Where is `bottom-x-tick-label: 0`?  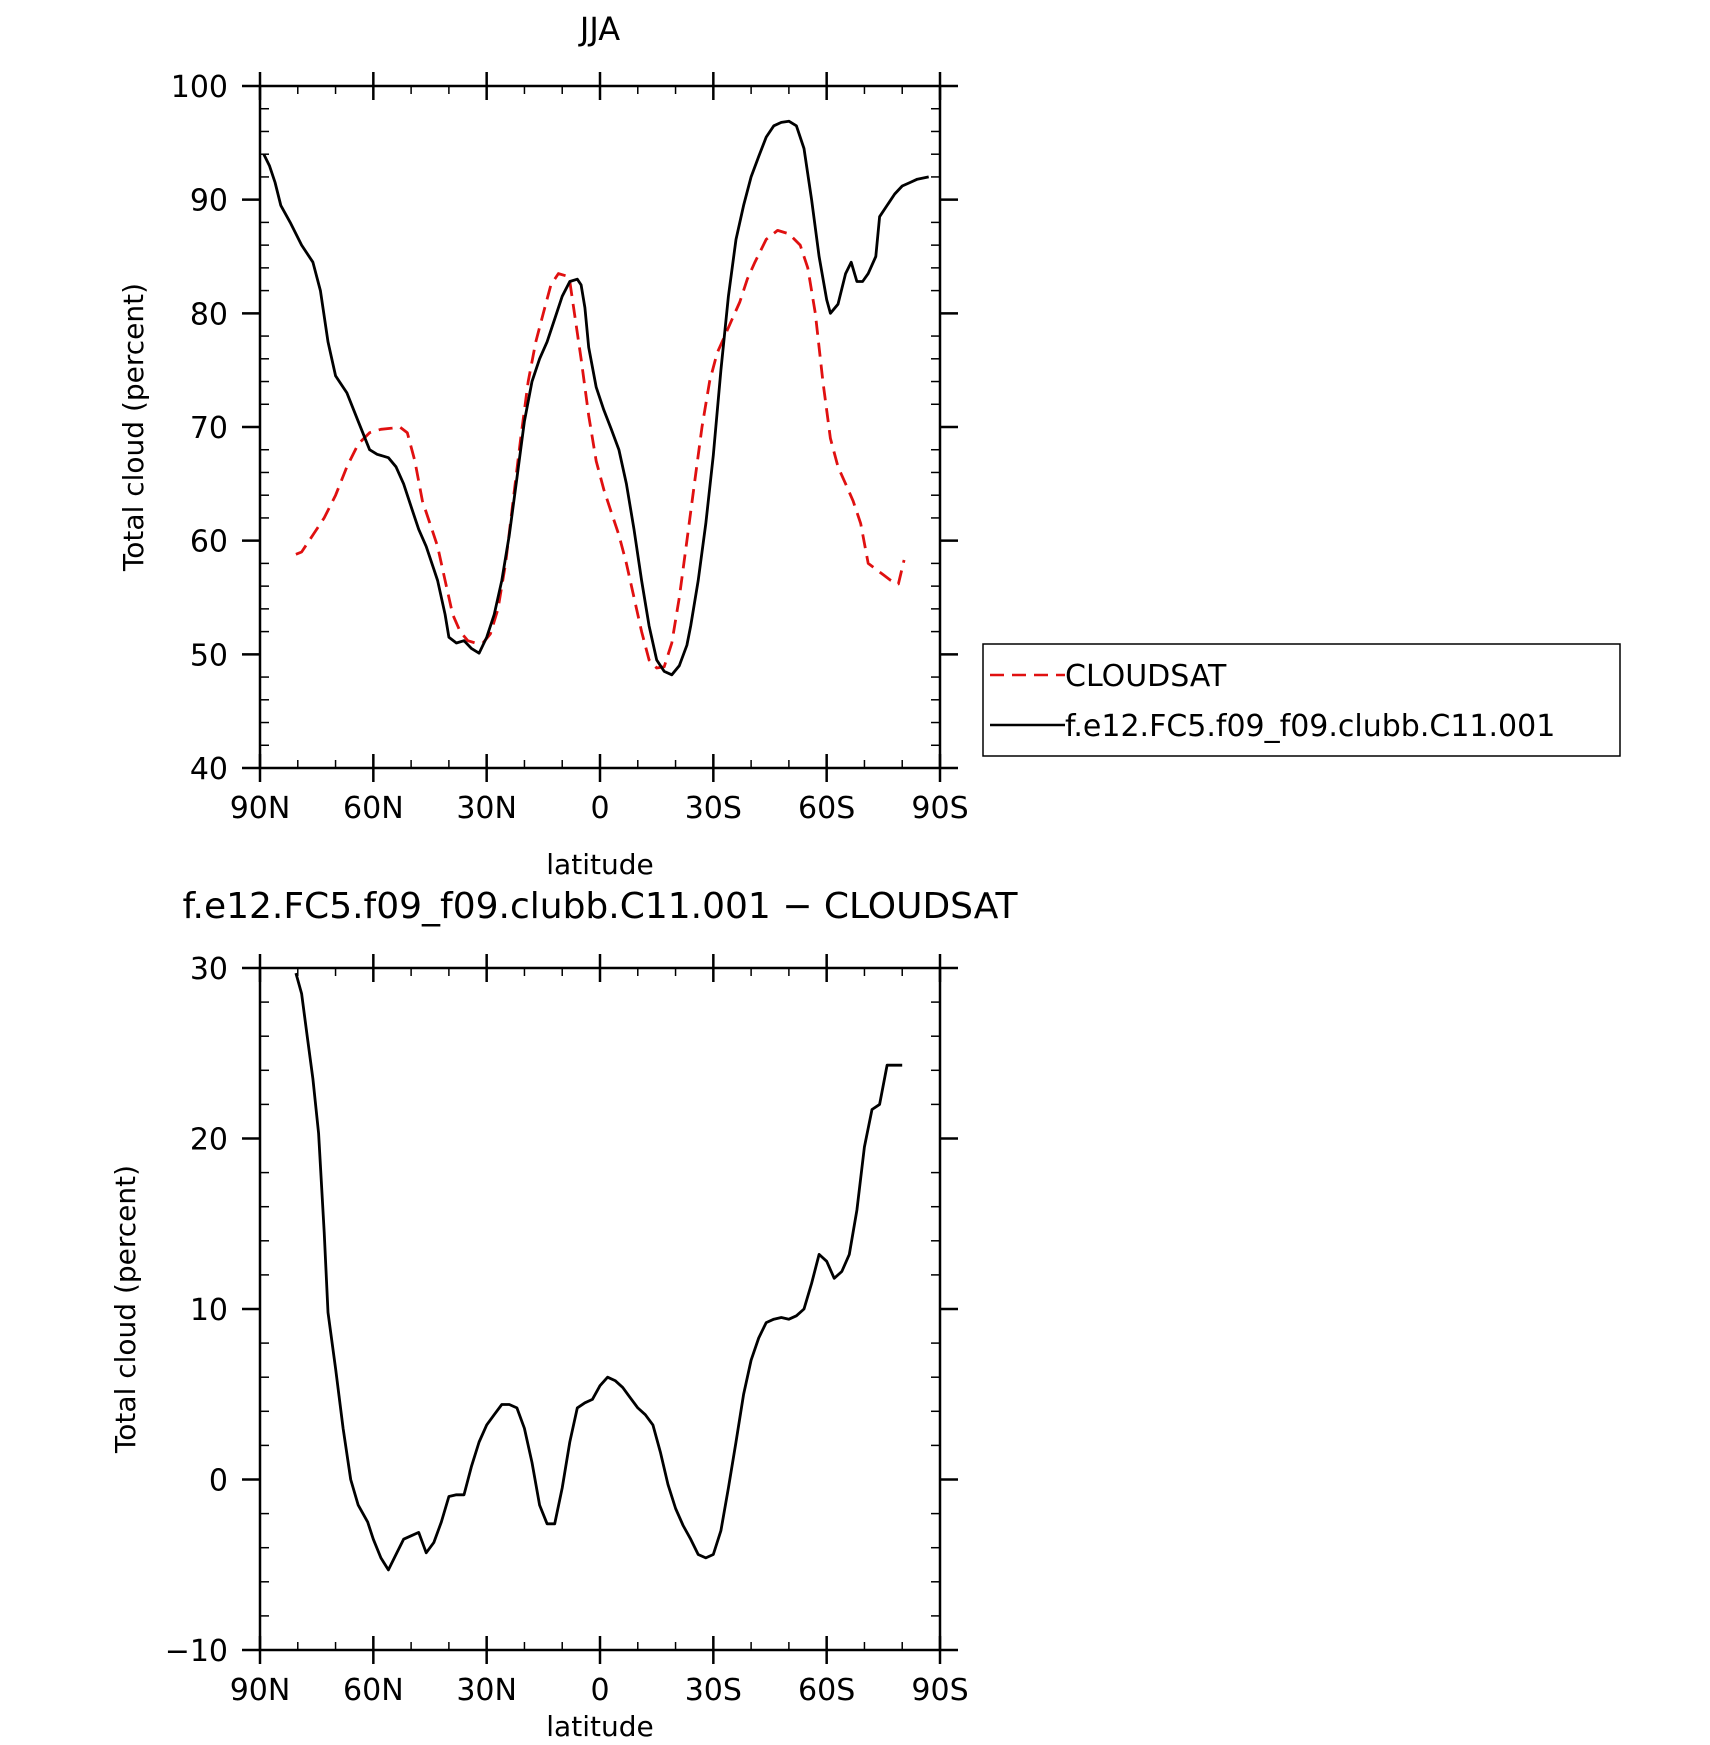 bottom-x-tick-label: 0 is located at coordinates (599, 1690).